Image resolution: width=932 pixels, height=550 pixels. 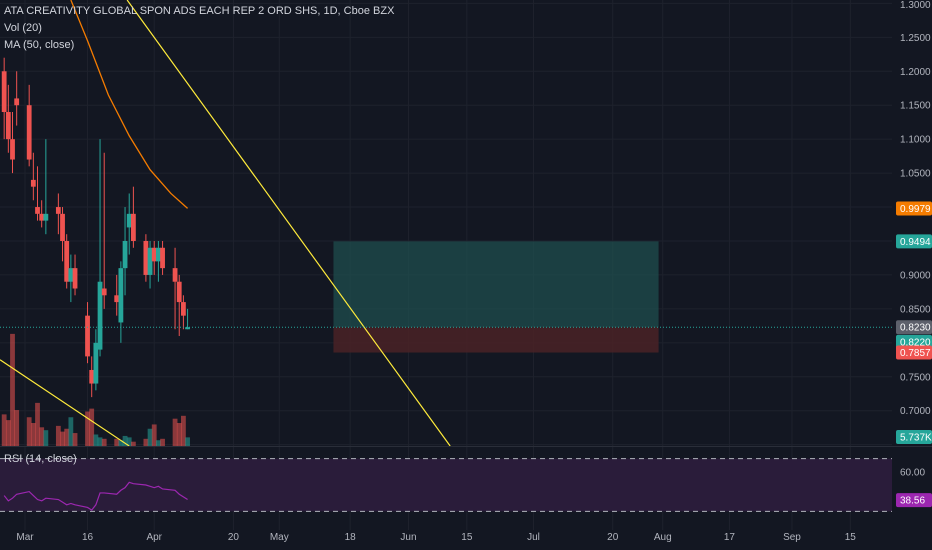 I want to click on price-tag: 0.8220, so click(x=915, y=342).